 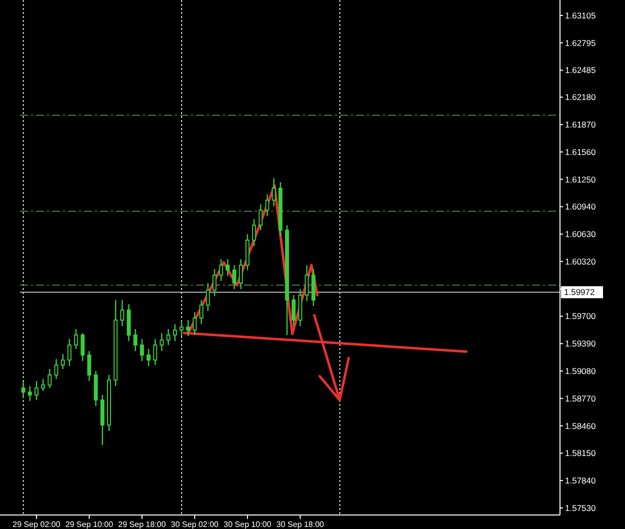 What do you see at coordinates (580, 316) in the screenshot?
I see `y-tick-label: 1.59700` at bounding box center [580, 316].